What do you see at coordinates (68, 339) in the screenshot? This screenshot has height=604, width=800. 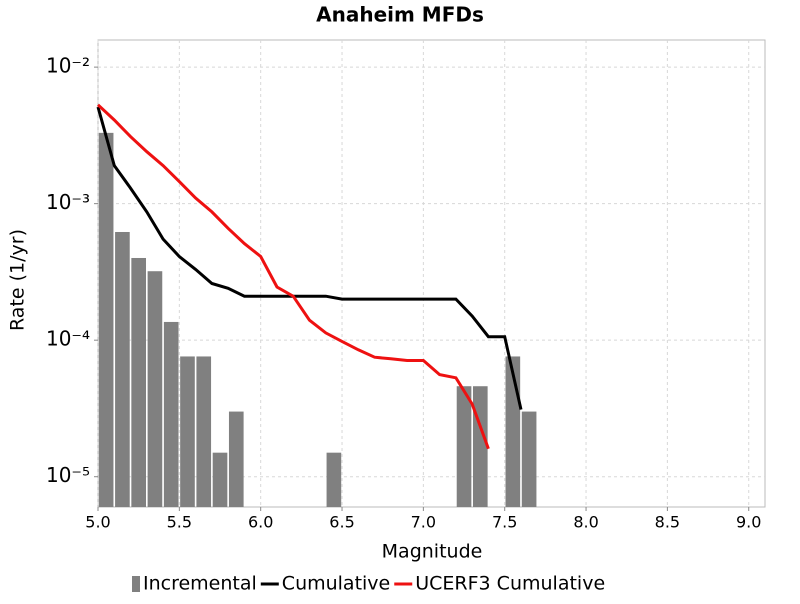 I see `y-tick-label: 10⁻⁴` at bounding box center [68, 339].